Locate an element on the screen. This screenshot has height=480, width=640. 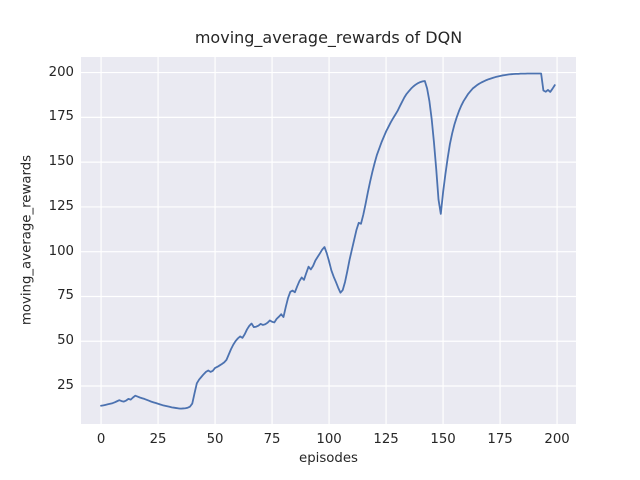
x-tick-label: 25 is located at coordinates (158, 439).